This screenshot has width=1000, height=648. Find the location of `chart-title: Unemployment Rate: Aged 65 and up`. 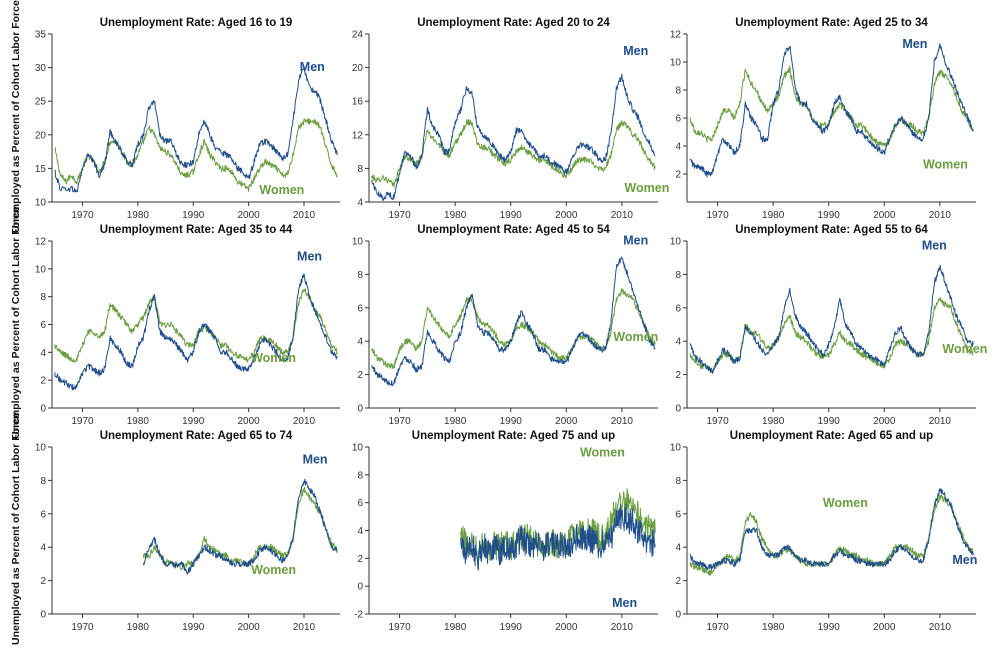

chart-title: Unemployment Rate: Aged 65 and up is located at coordinates (831, 436).